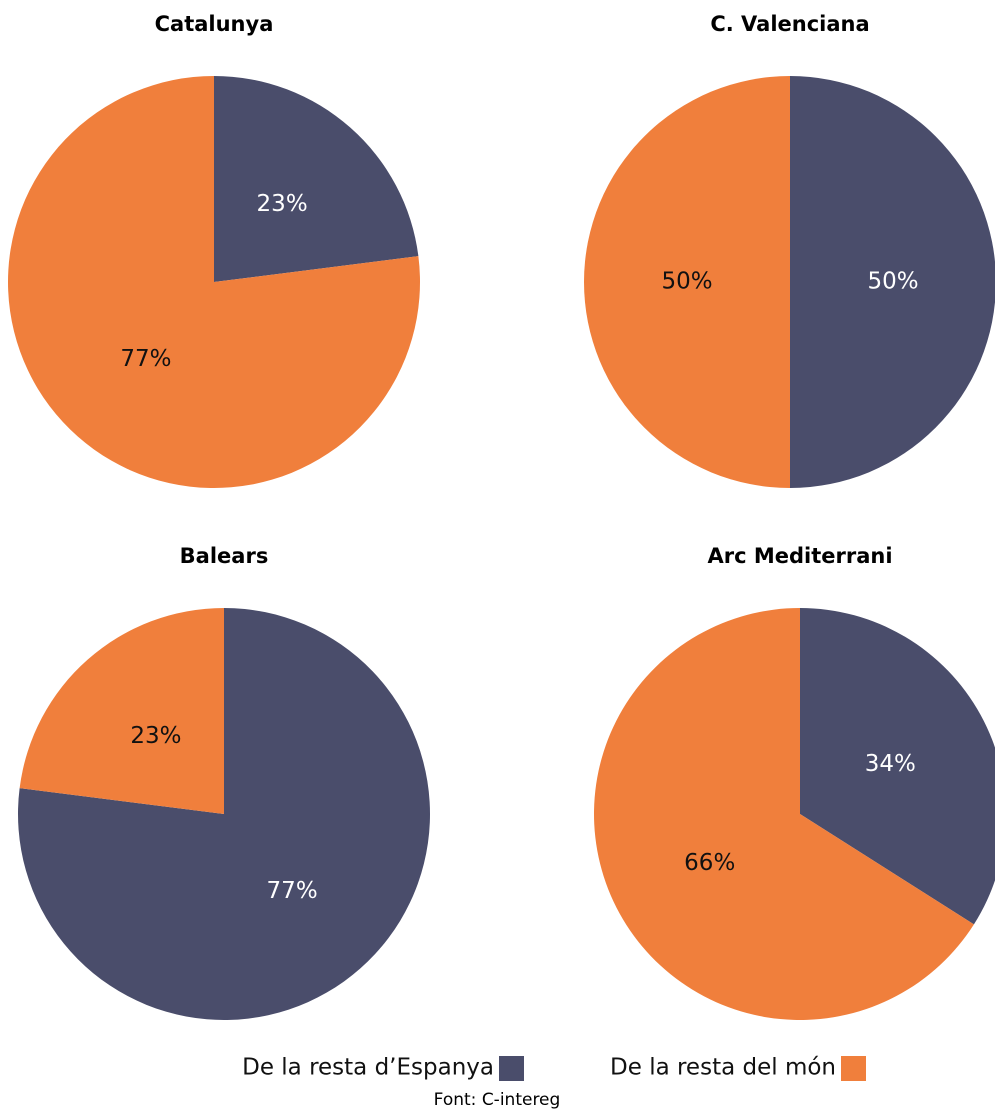 The width and height of the screenshot is (995, 1115). What do you see at coordinates (723, 1068) in the screenshot?
I see `legend-label: De la resta del món` at bounding box center [723, 1068].